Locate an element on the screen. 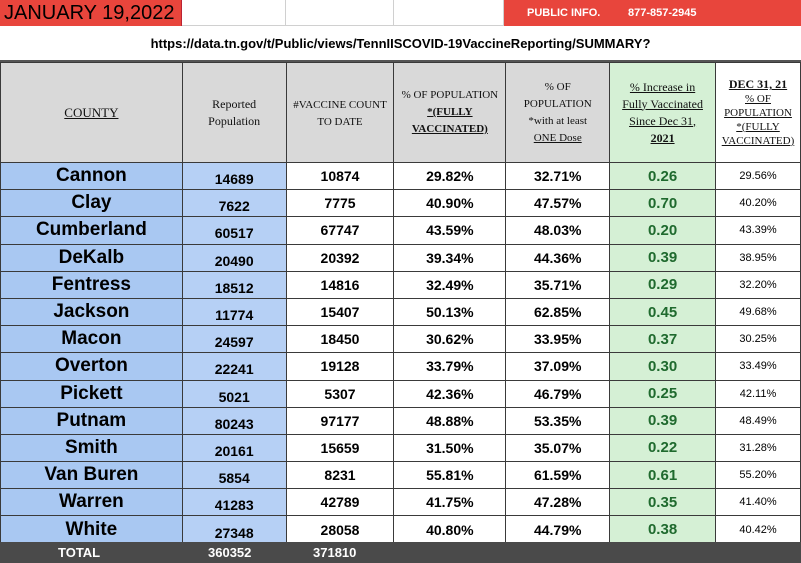  pct-increase-cell: 0.45 is located at coordinates (662, 312).